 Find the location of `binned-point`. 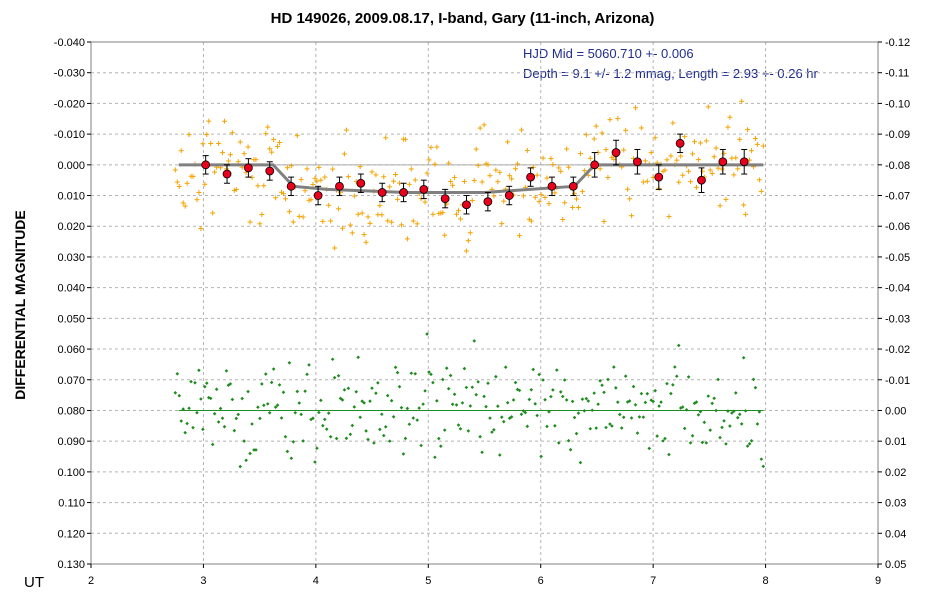

binned-point is located at coordinates (248, 168).